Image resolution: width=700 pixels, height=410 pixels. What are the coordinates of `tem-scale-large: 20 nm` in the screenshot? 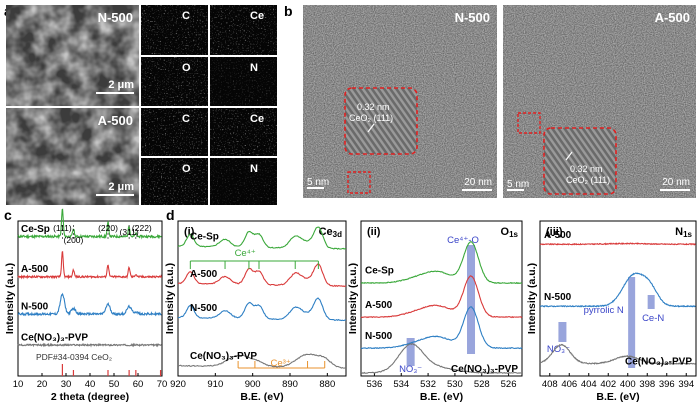 It's located at (676, 182).